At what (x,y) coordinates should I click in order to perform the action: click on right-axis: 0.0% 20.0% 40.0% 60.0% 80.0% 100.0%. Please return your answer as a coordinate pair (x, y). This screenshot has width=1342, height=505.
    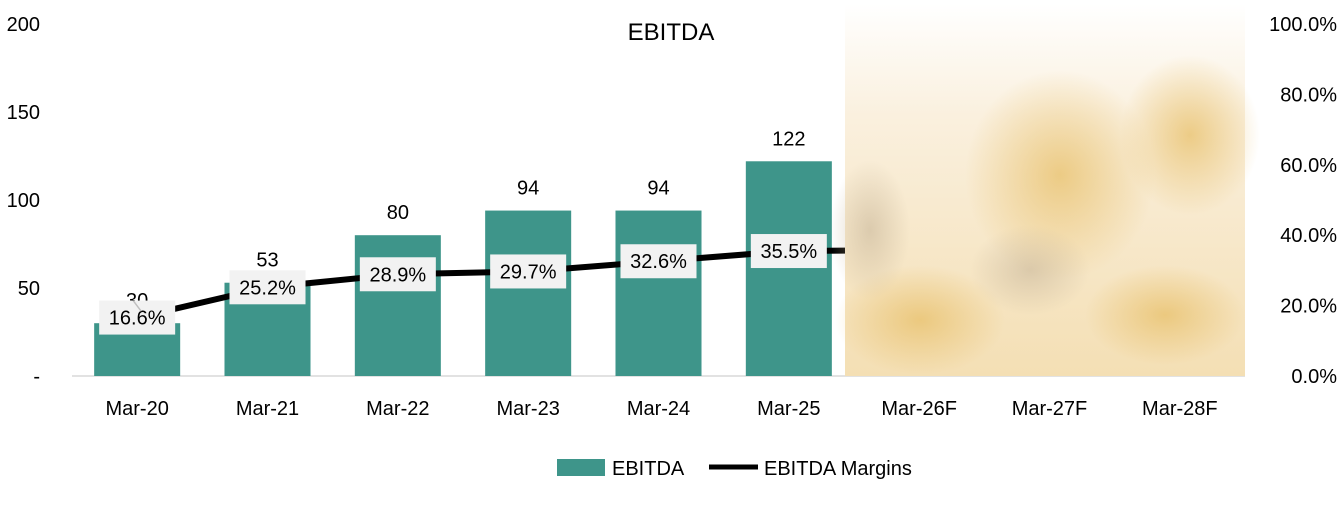
    Looking at the image, I should click on (1303, 201).